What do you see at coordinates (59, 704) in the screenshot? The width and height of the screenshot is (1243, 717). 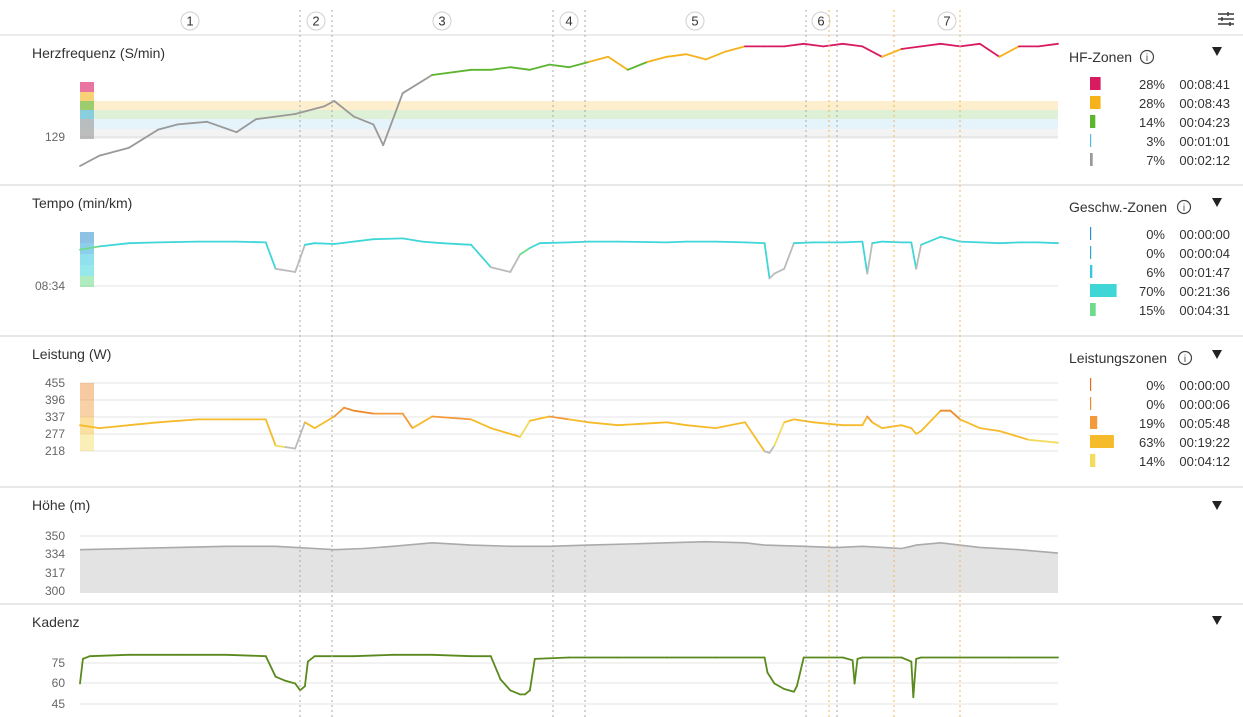 I see `y-tick-label: 45` at bounding box center [59, 704].